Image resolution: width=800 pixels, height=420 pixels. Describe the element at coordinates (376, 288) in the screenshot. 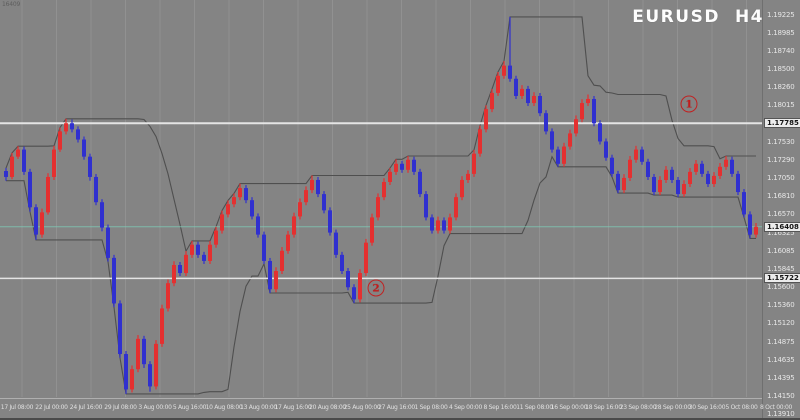

I see `annotation-circle-2: 2` at that location.